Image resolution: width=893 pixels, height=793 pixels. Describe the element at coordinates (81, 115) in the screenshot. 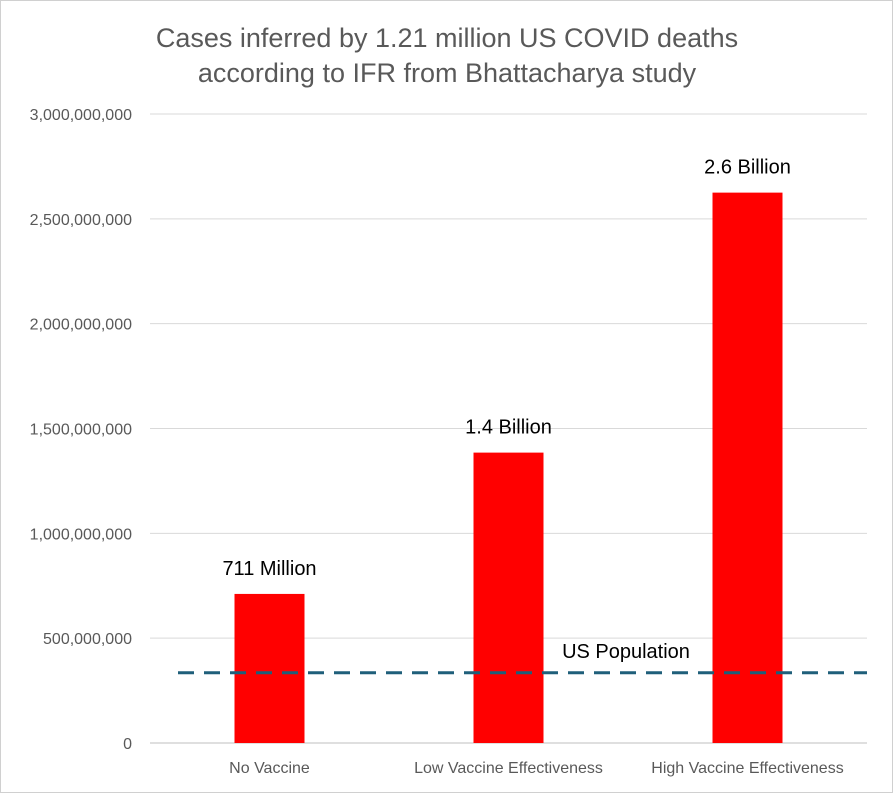

I see `y-tick-label: 3,000,000,000` at that location.